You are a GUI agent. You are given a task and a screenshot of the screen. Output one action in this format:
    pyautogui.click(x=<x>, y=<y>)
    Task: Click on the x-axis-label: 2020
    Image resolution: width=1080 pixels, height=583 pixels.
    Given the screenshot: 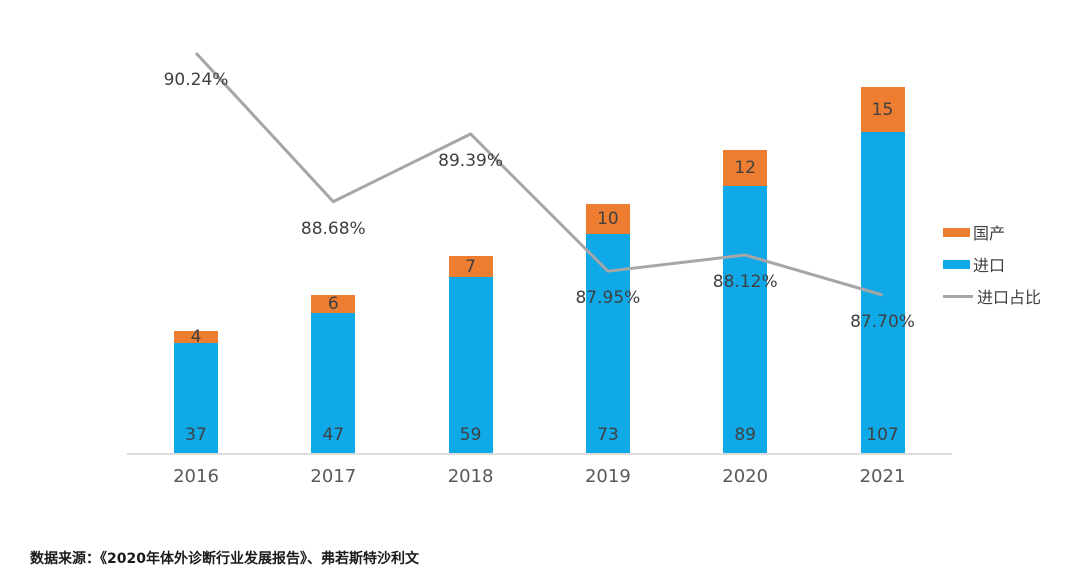 What is the action you would take?
    pyautogui.click(x=745, y=476)
    